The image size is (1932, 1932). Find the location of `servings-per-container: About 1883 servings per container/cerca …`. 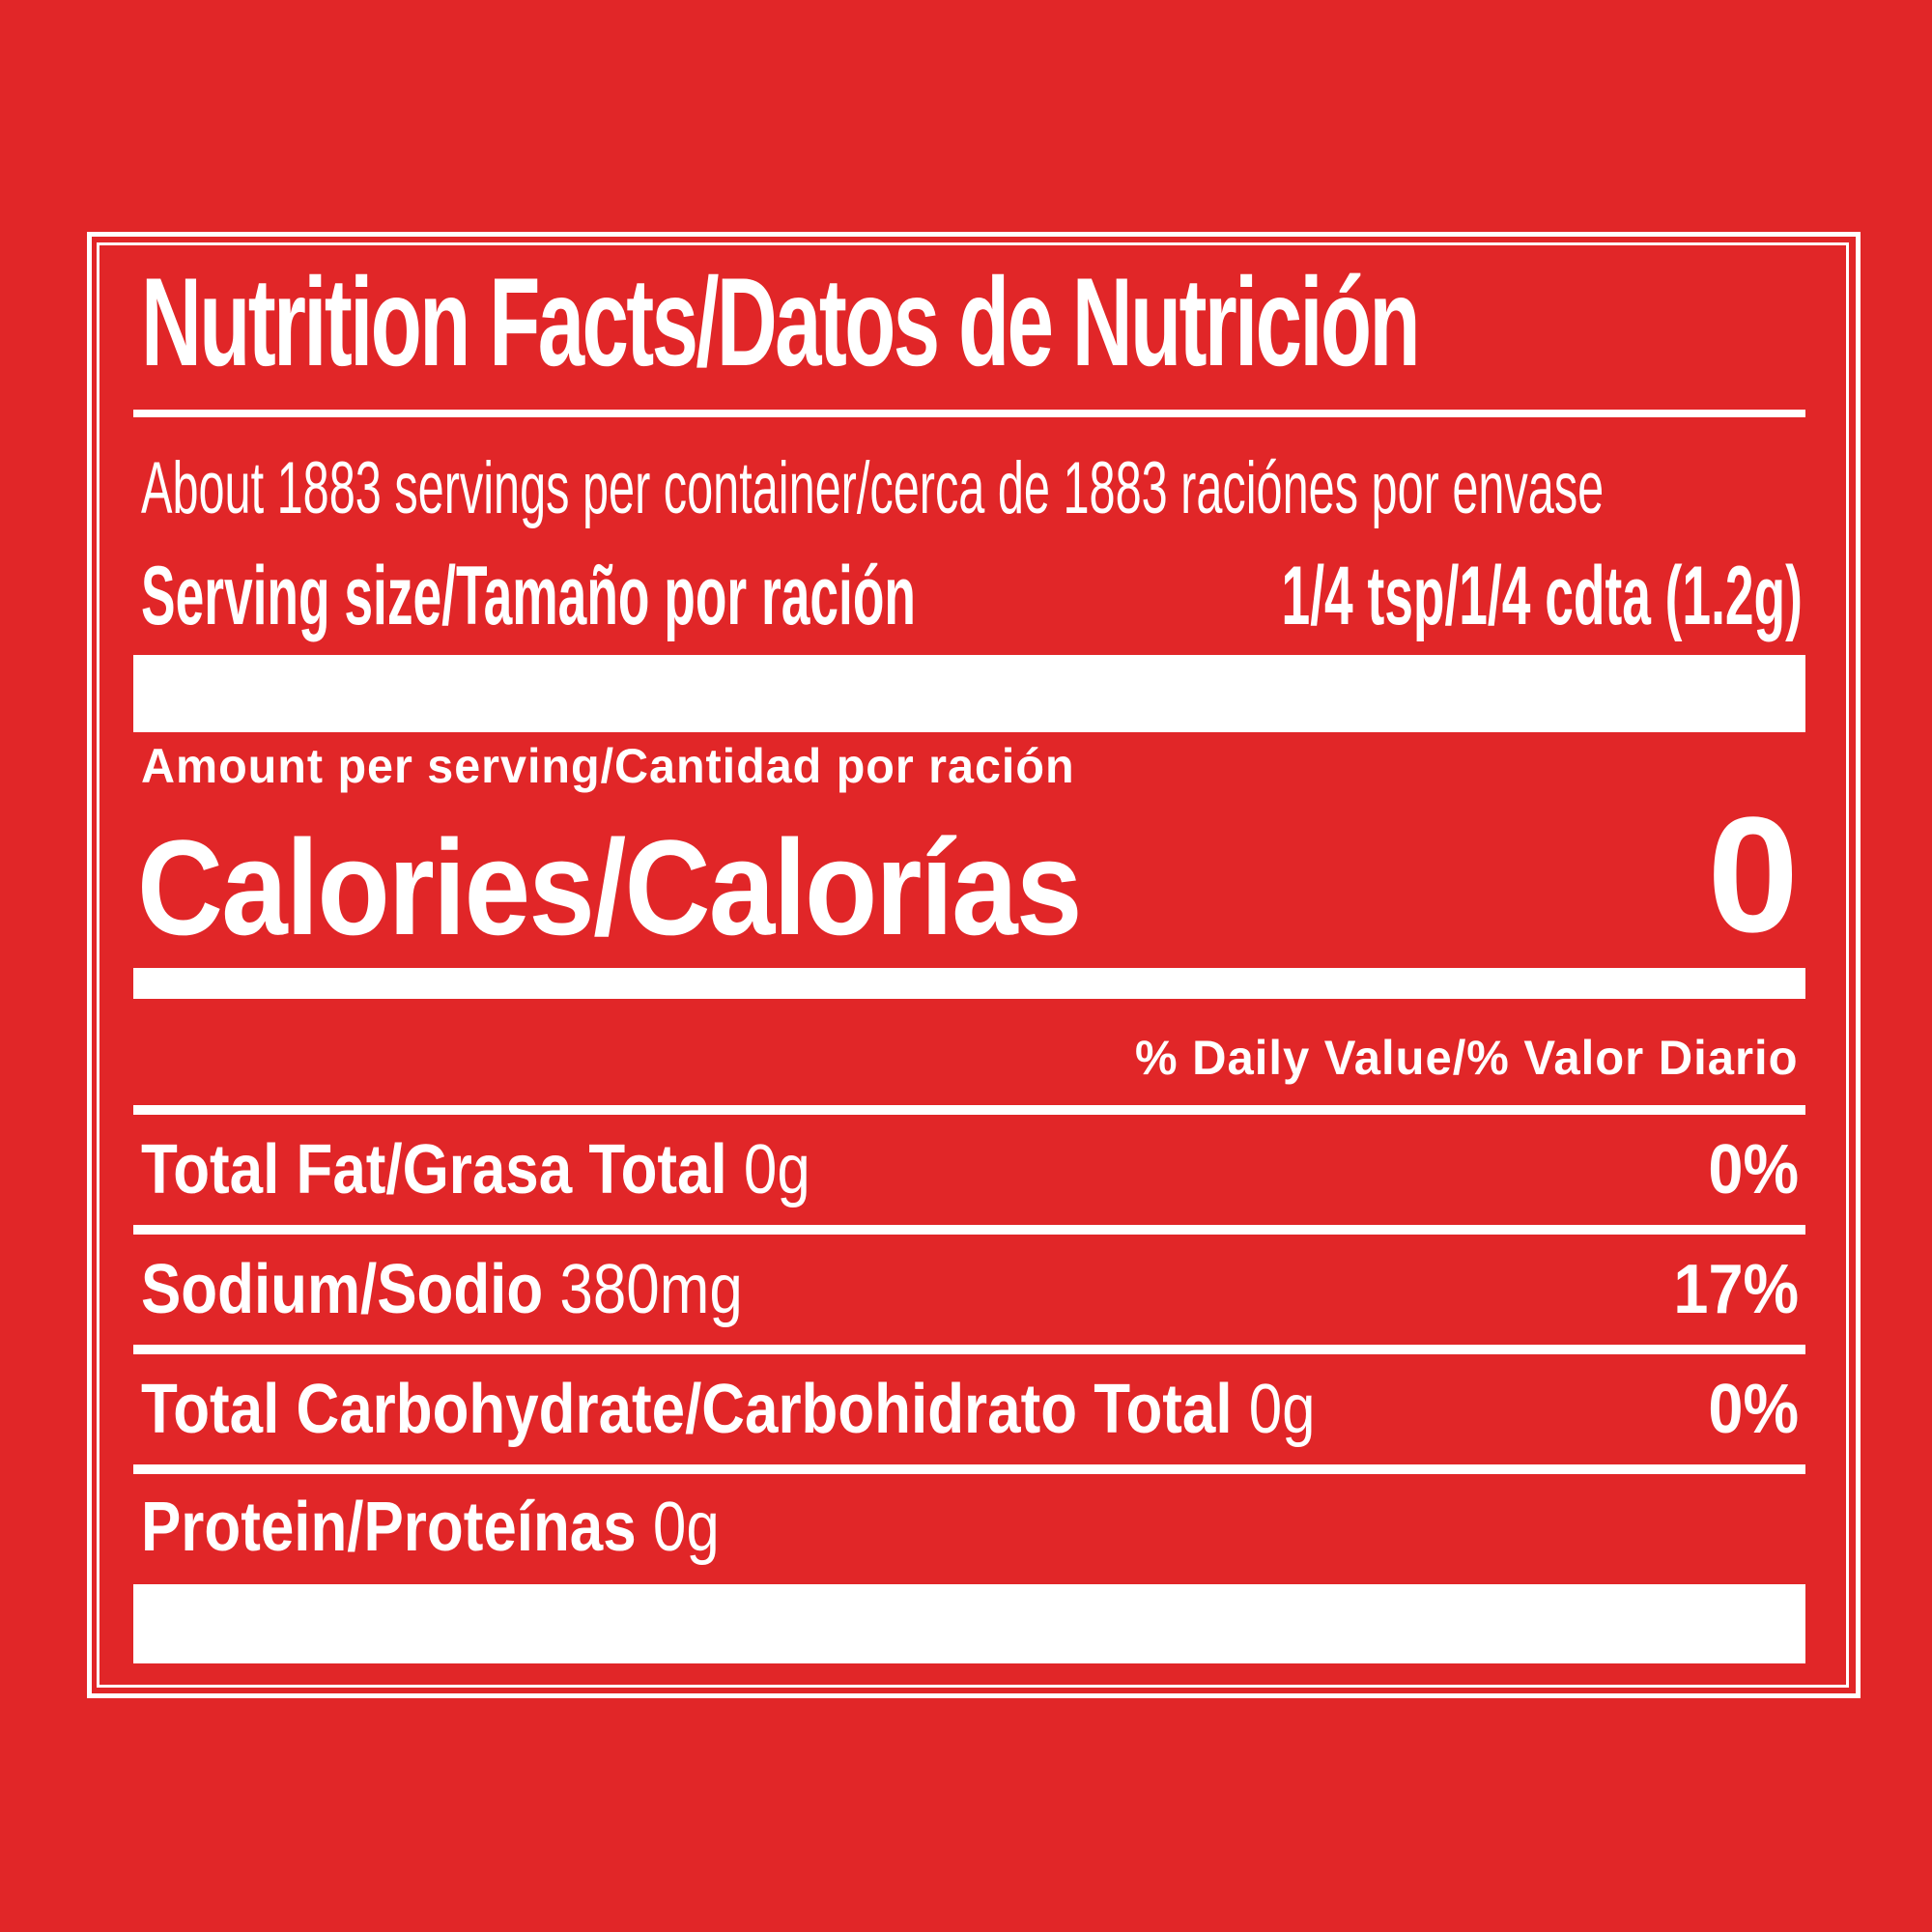

servings-per-container: About 1883 servings per container/cerca … is located at coordinates (873, 488).